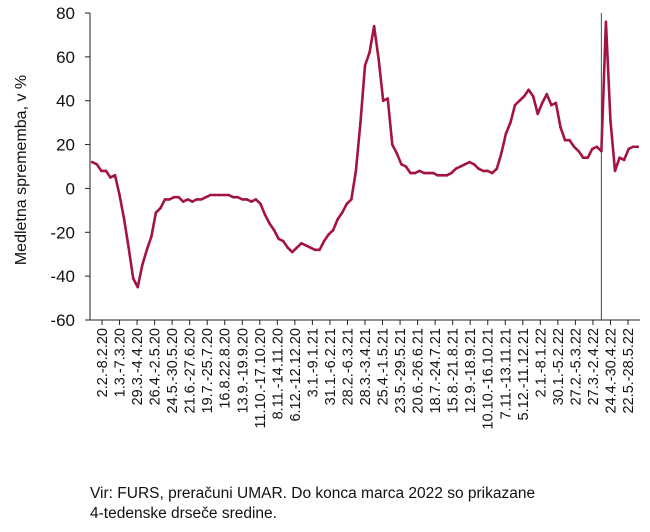 The height and width of the screenshot is (532, 650). I want to click on source-line-2: 4-tedenske drseče sredine., so click(183, 513).